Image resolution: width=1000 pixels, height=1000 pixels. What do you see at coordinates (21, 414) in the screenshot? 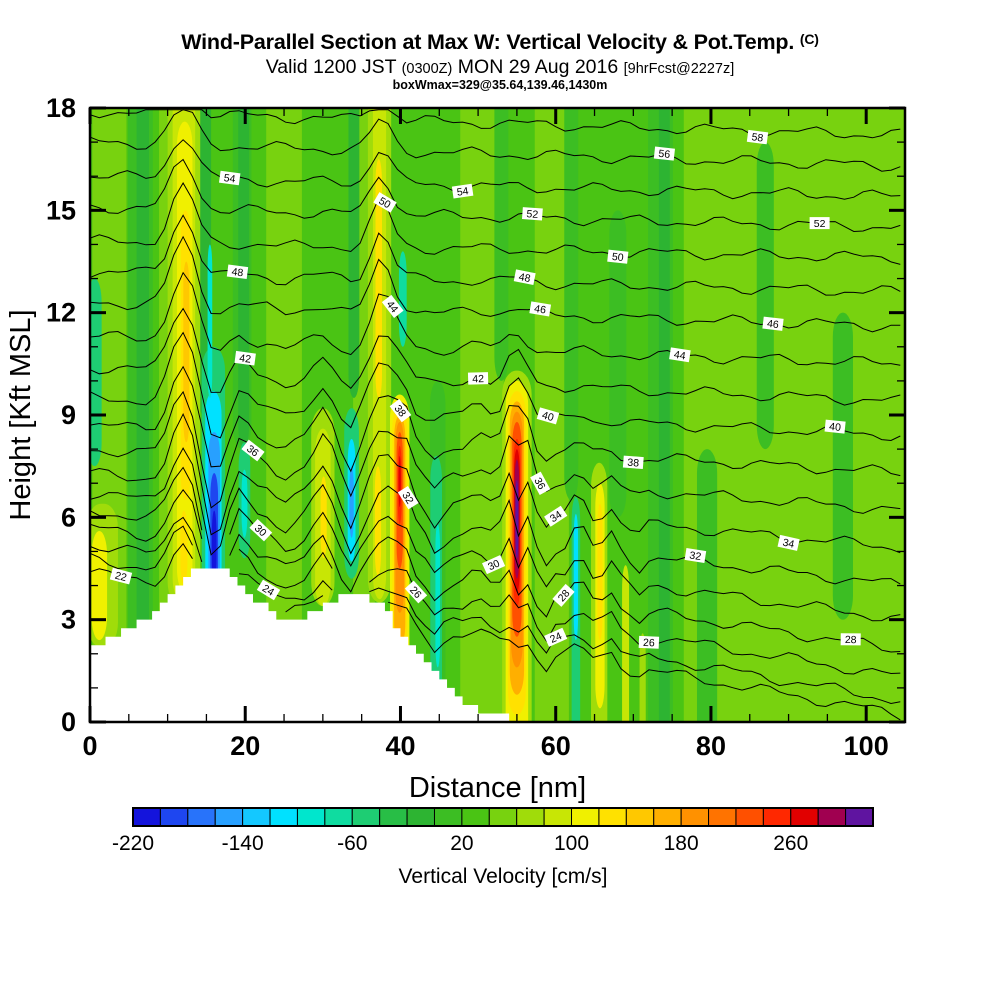
I see `y-axis-title: Height [Kft MSL]` at bounding box center [21, 414].